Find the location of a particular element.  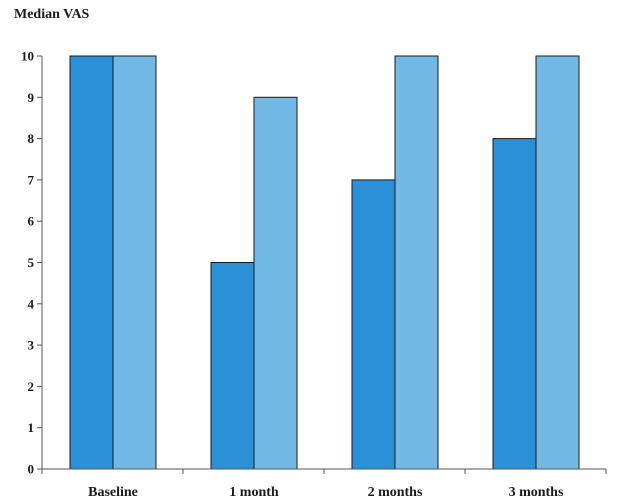

y-tick-label-0: 0 is located at coordinates (31, 469).